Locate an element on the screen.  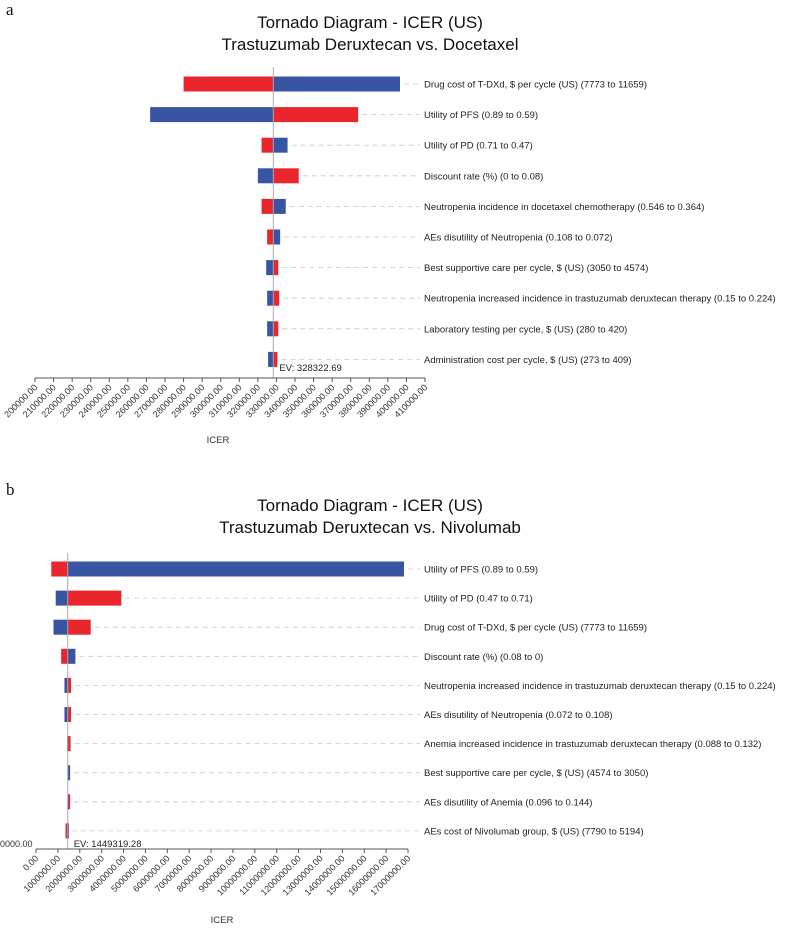
chart-b-subtitle: Trastuzumab Deruxtecan vs. Nivolumab is located at coordinates (370, 527).